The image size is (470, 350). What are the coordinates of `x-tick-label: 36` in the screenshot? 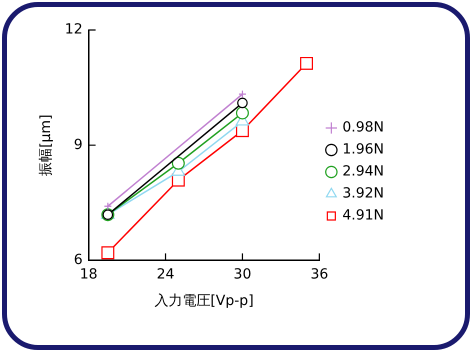 It's located at (319, 274).